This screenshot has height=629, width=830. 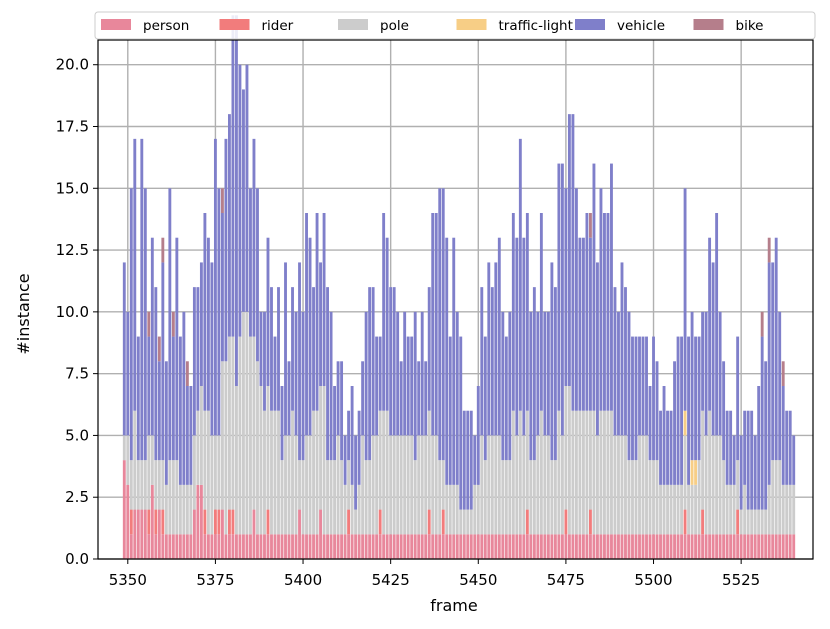 What do you see at coordinates (234, 24) in the screenshot?
I see `legend-swatch-rider` at bounding box center [234, 24].